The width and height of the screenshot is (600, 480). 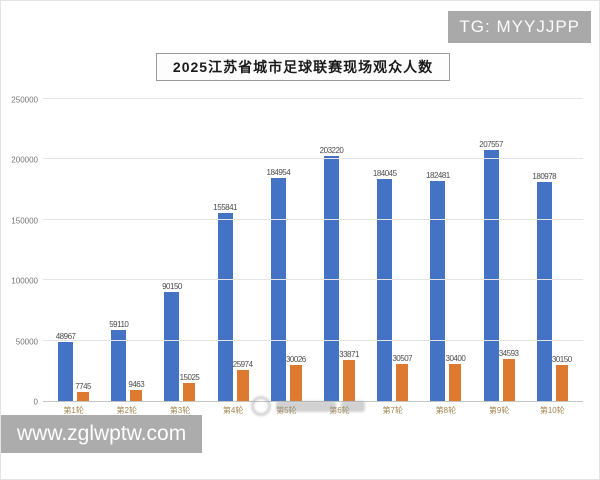 What do you see at coordinates (24, 160) in the screenshot?
I see `y-axis-tick-label: 200000` at bounding box center [24, 160].